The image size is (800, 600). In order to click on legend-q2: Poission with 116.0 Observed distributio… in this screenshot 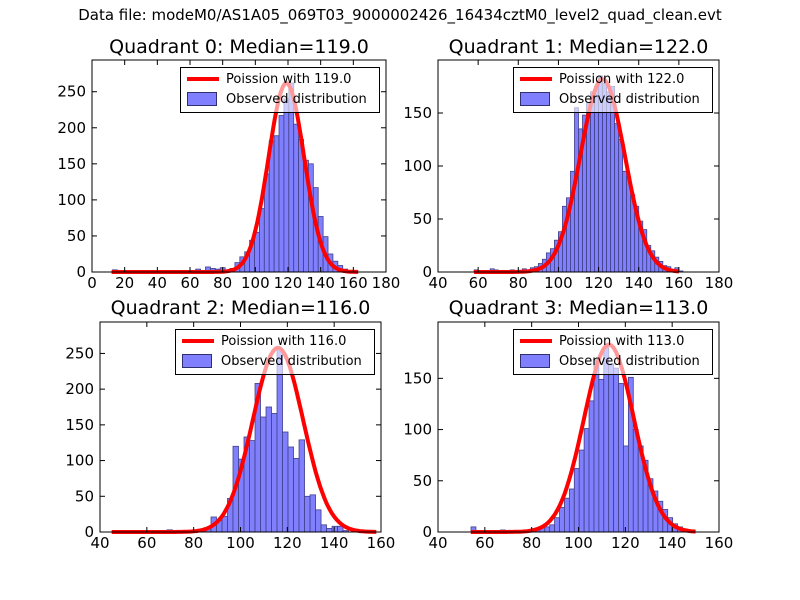, I will do `click(275, 352)`.